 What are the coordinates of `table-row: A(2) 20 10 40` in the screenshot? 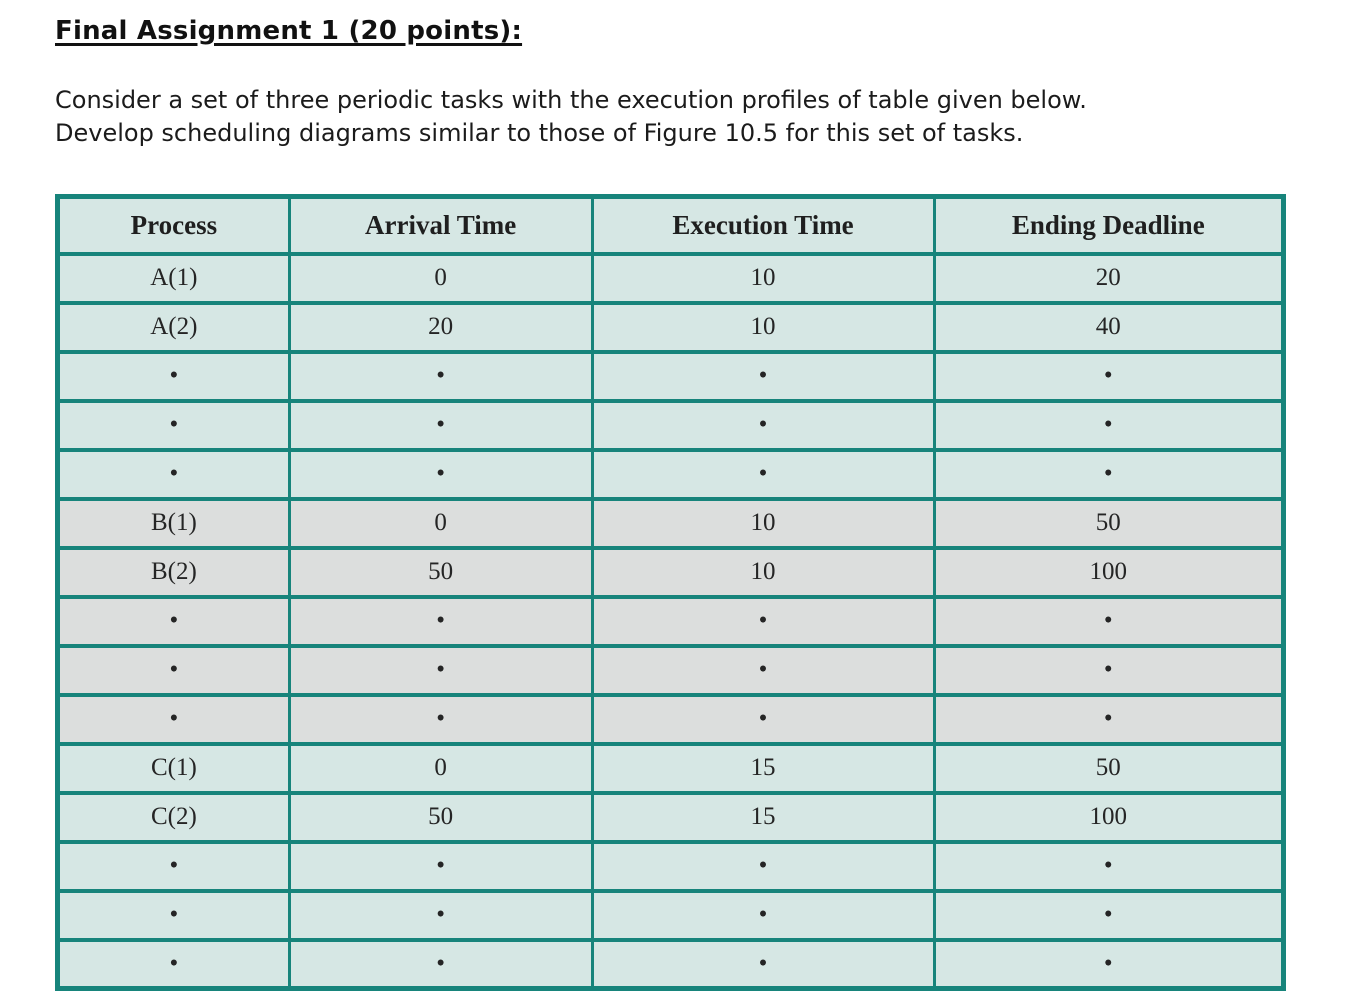 It's located at (671, 327).